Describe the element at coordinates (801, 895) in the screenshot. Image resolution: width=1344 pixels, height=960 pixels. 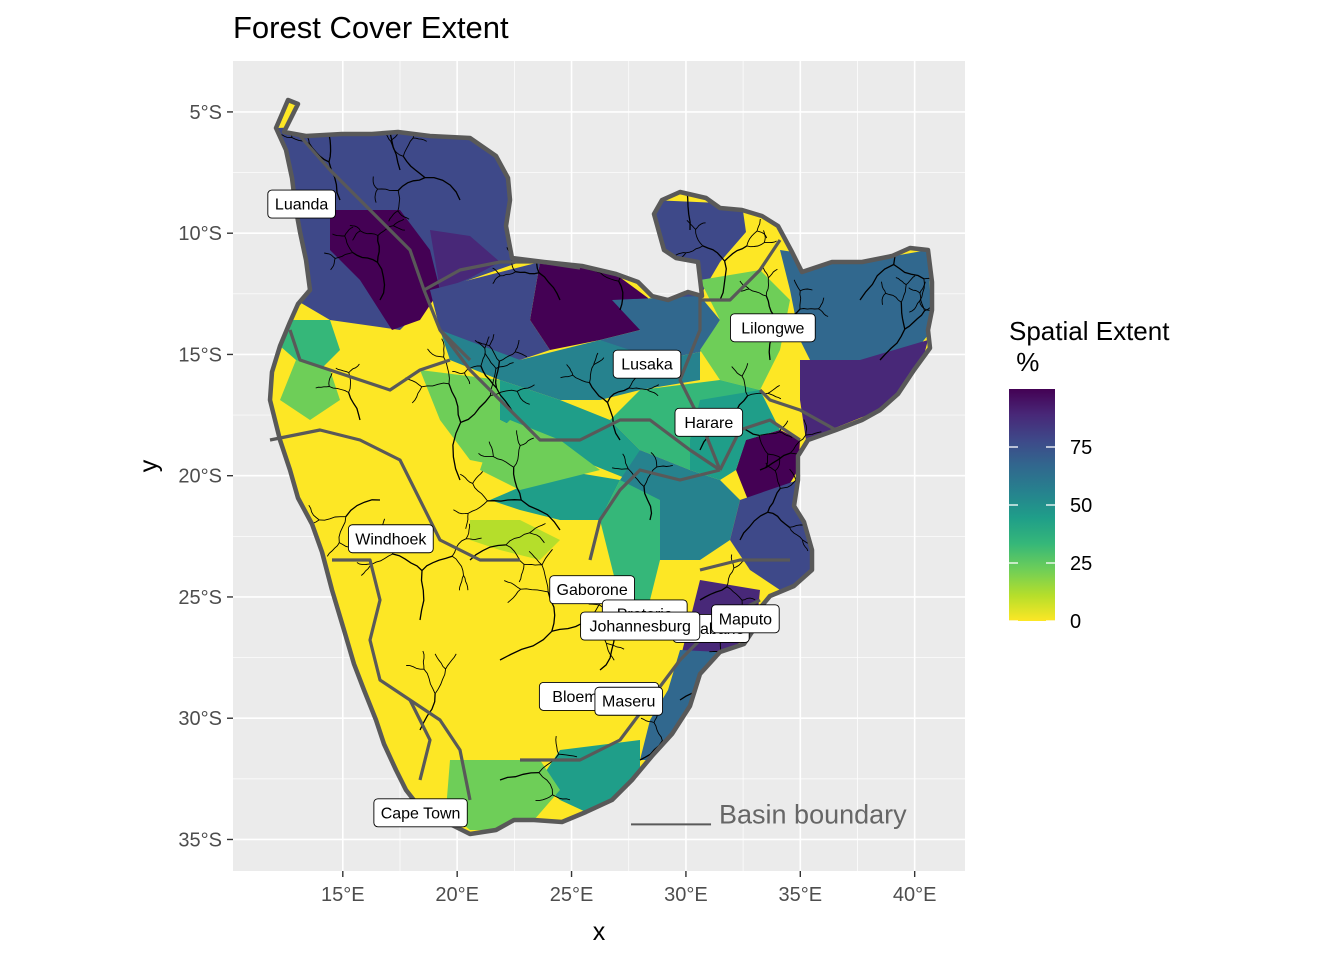
I see `x-tick-label: 35°E` at that location.